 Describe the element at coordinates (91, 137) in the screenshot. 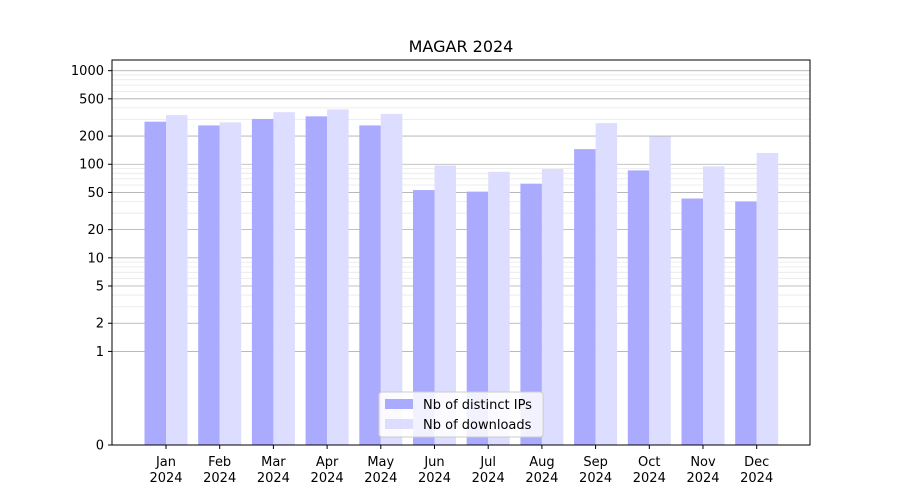

I see `y-tick-label: 200` at that location.